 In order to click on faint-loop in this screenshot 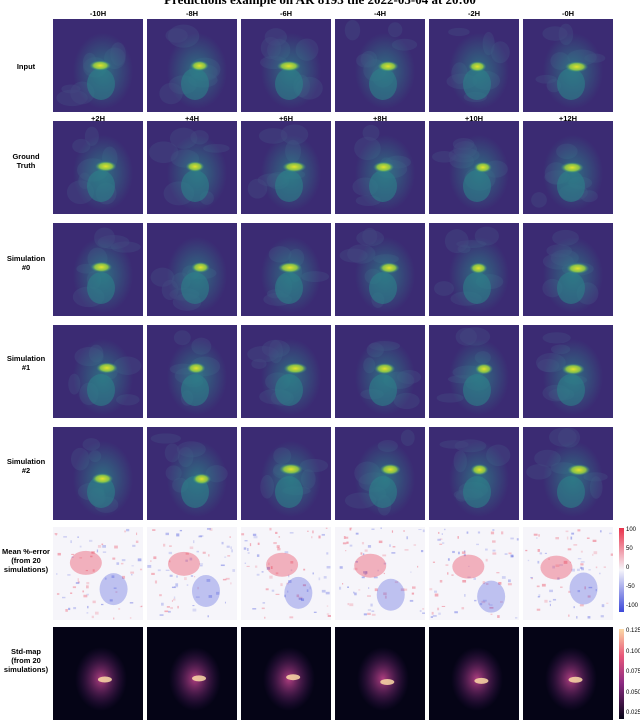, I will do `click(352, 30)`.